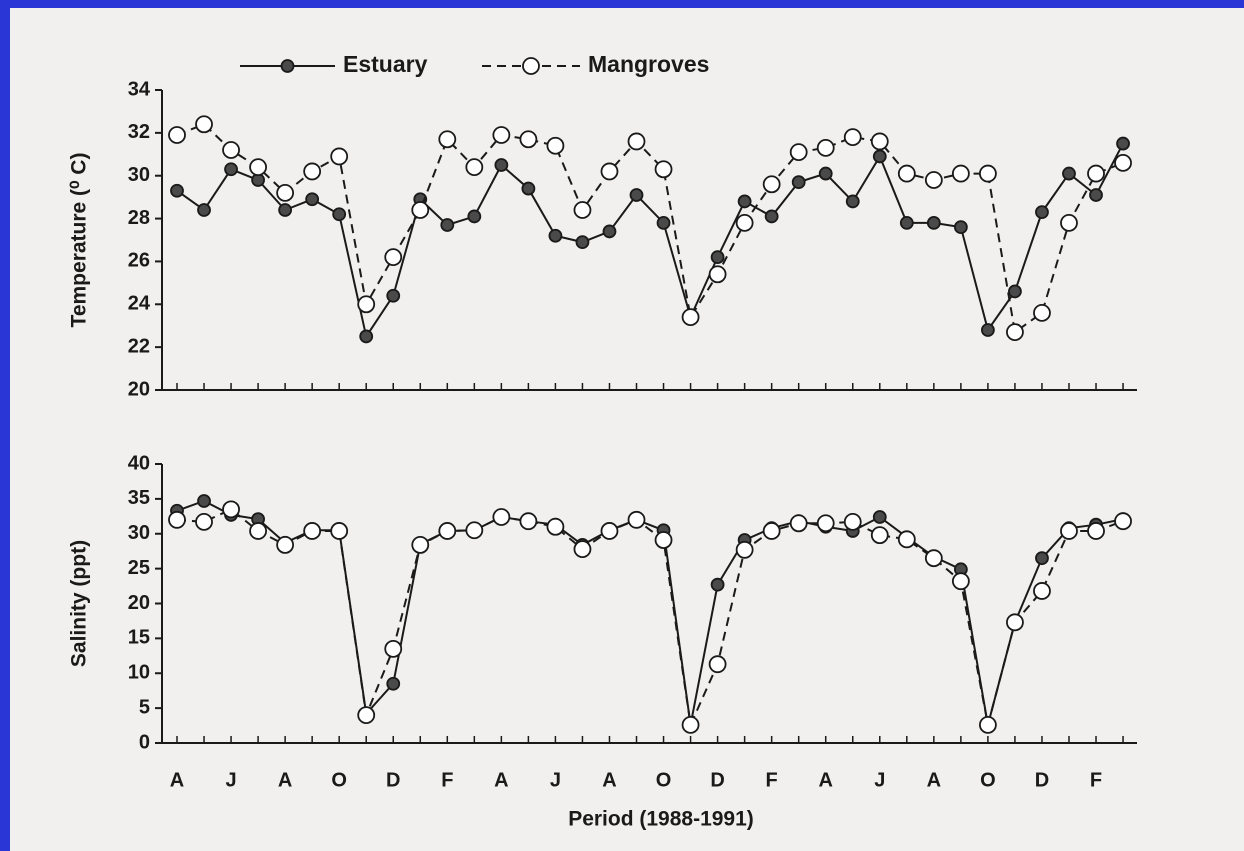  What do you see at coordinates (144, 742) in the screenshot?
I see `y-tick-label: 0` at bounding box center [144, 742].